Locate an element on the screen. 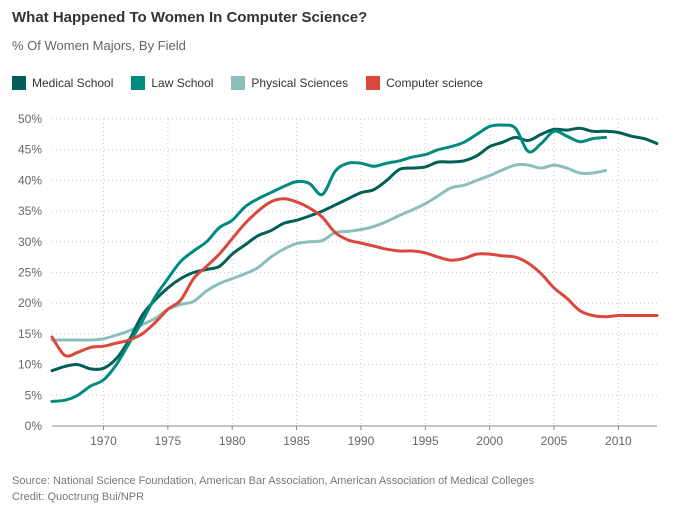 This screenshot has height=512, width=687. x-tick-label: 2005 is located at coordinates (554, 439).